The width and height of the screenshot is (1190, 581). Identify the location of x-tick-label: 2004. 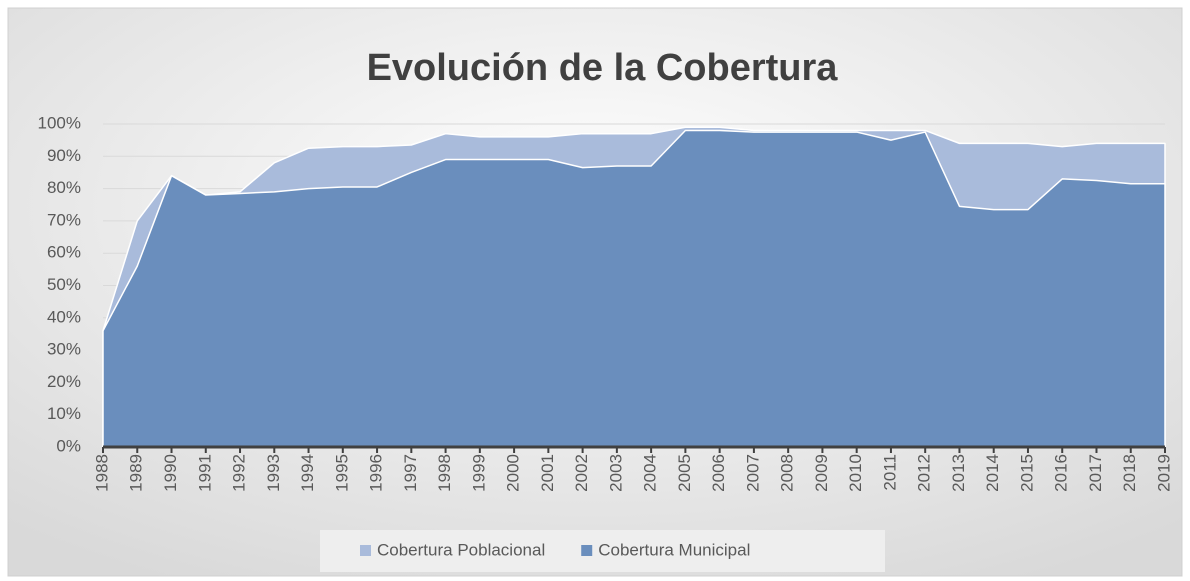
(650, 473).